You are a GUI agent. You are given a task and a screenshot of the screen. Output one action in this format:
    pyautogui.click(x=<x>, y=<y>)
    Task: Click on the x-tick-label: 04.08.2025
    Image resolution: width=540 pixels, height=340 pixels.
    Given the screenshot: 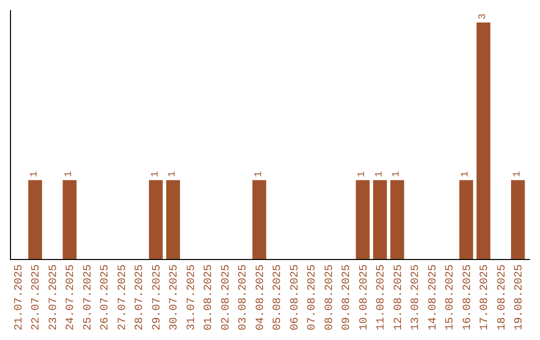 What is the action you would take?
    pyautogui.click(x=260, y=297)
    